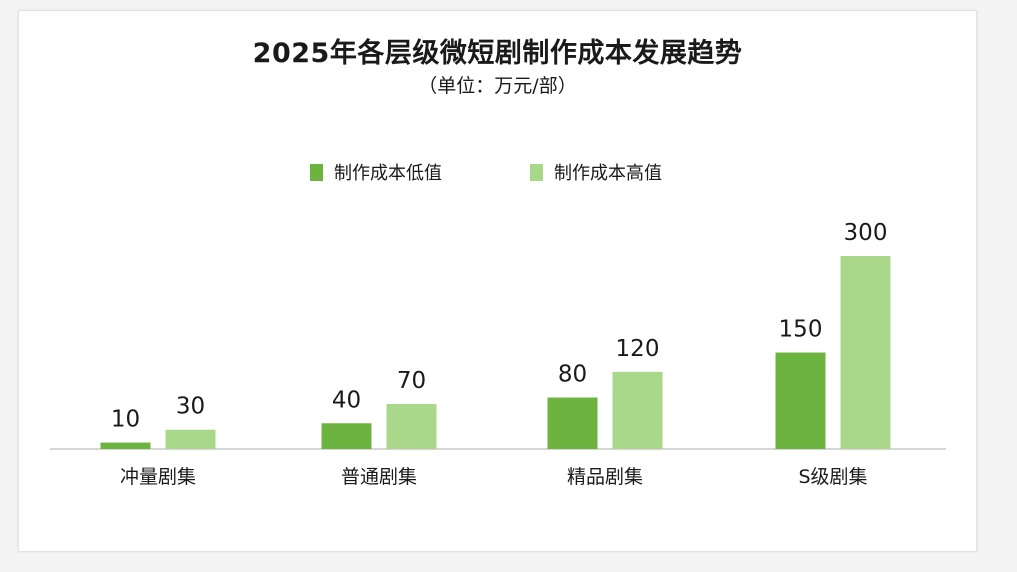 Image resolution: width=1017 pixels, height=572 pixels. Describe the element at coordinates (497, 53) in the screenshot. I see `chart-title: 2025年各层级微短剧制作成本发展趋势` at that location.